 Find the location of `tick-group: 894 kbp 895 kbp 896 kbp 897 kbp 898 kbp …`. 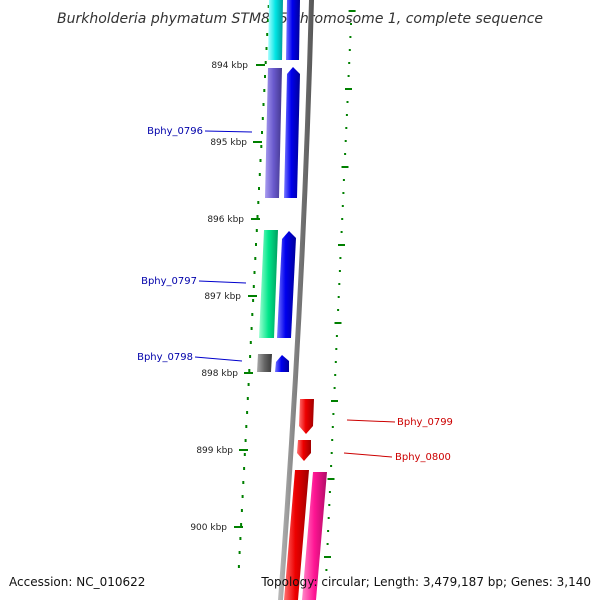

tick-group: 894 kbp 895 kbp 896 kbp 897 kbp 898 kbp … is located at coordinates (227, 297).